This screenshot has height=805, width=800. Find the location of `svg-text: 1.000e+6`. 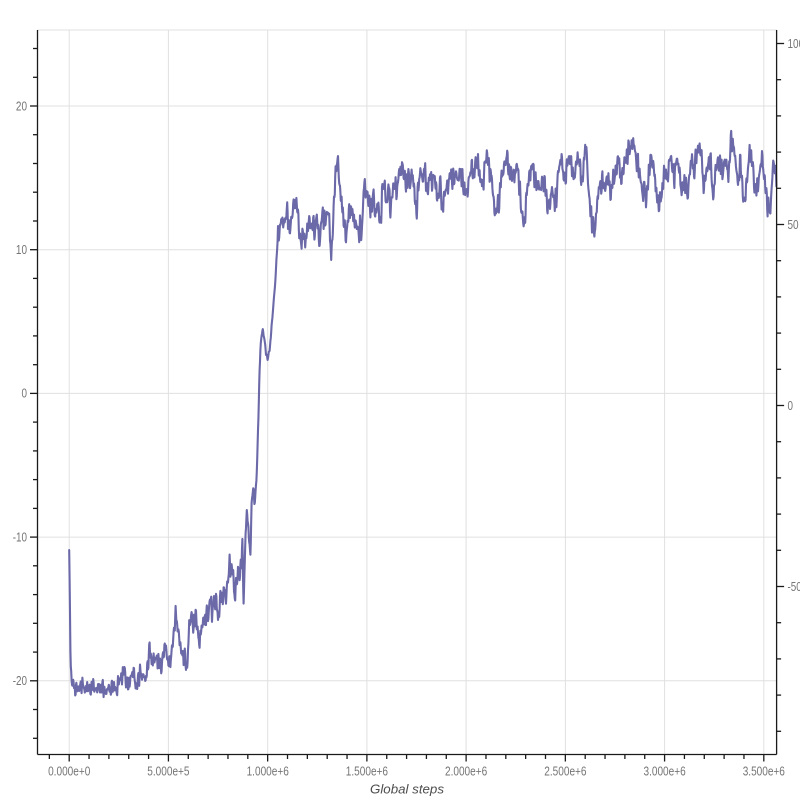

svg-text: 1.000e+6 is located at coordinates (268, 772).